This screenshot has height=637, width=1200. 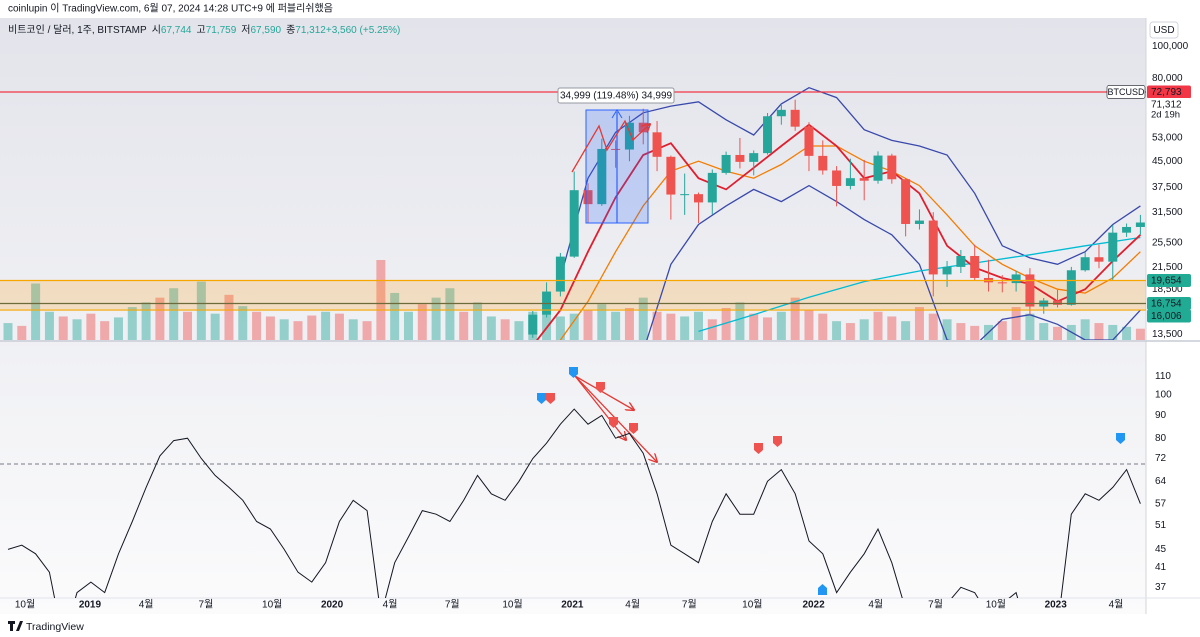 I want to click on y-tick-label: 41, so click(x=1161, y=567).